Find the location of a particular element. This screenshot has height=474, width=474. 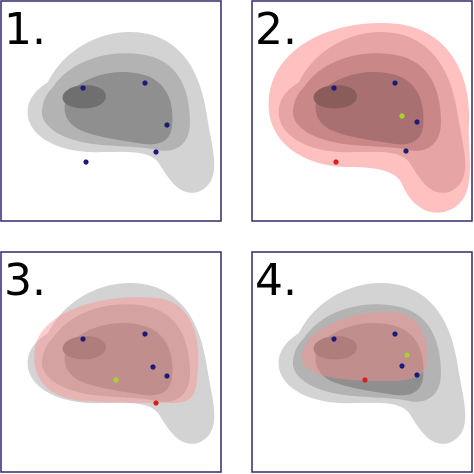

panel-1-number: 1. is located at coordinates (25, 29).